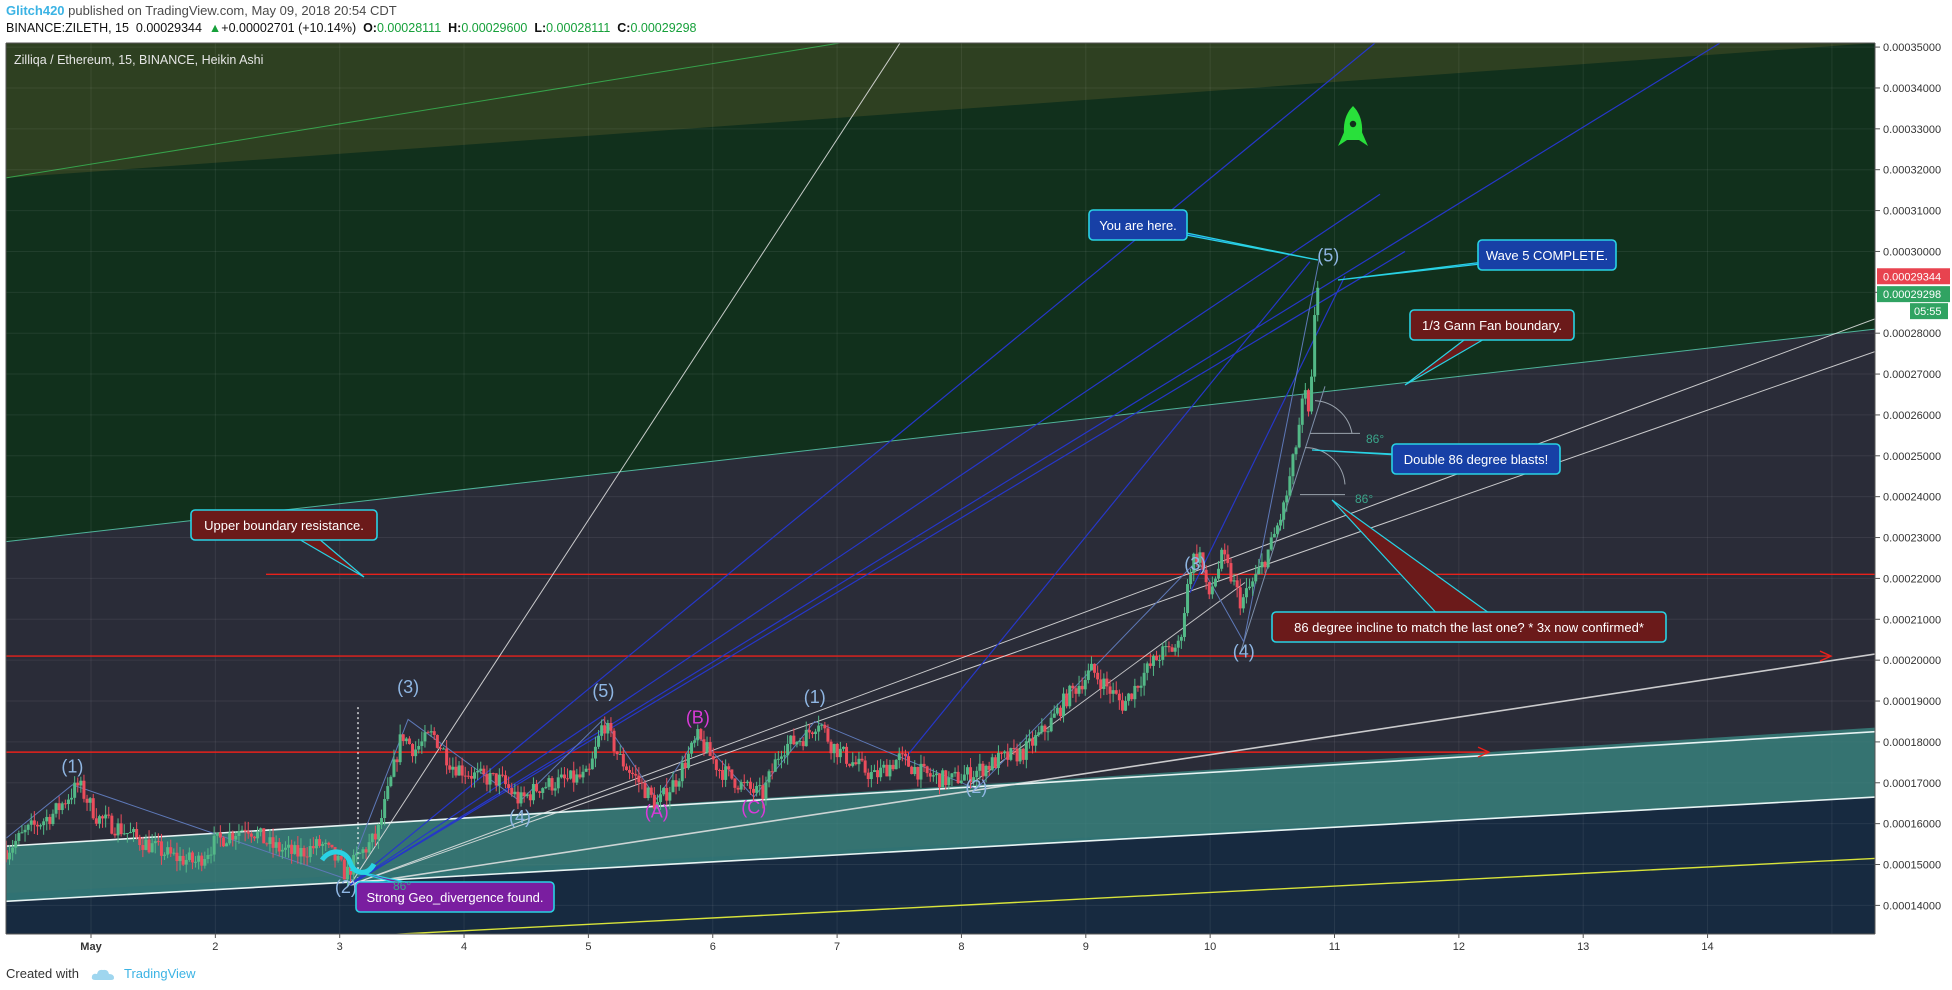 The height and width of the screenshot is (990, 1952). I want to click on price-tick-label: 0.00034000, so click(1912, 89).